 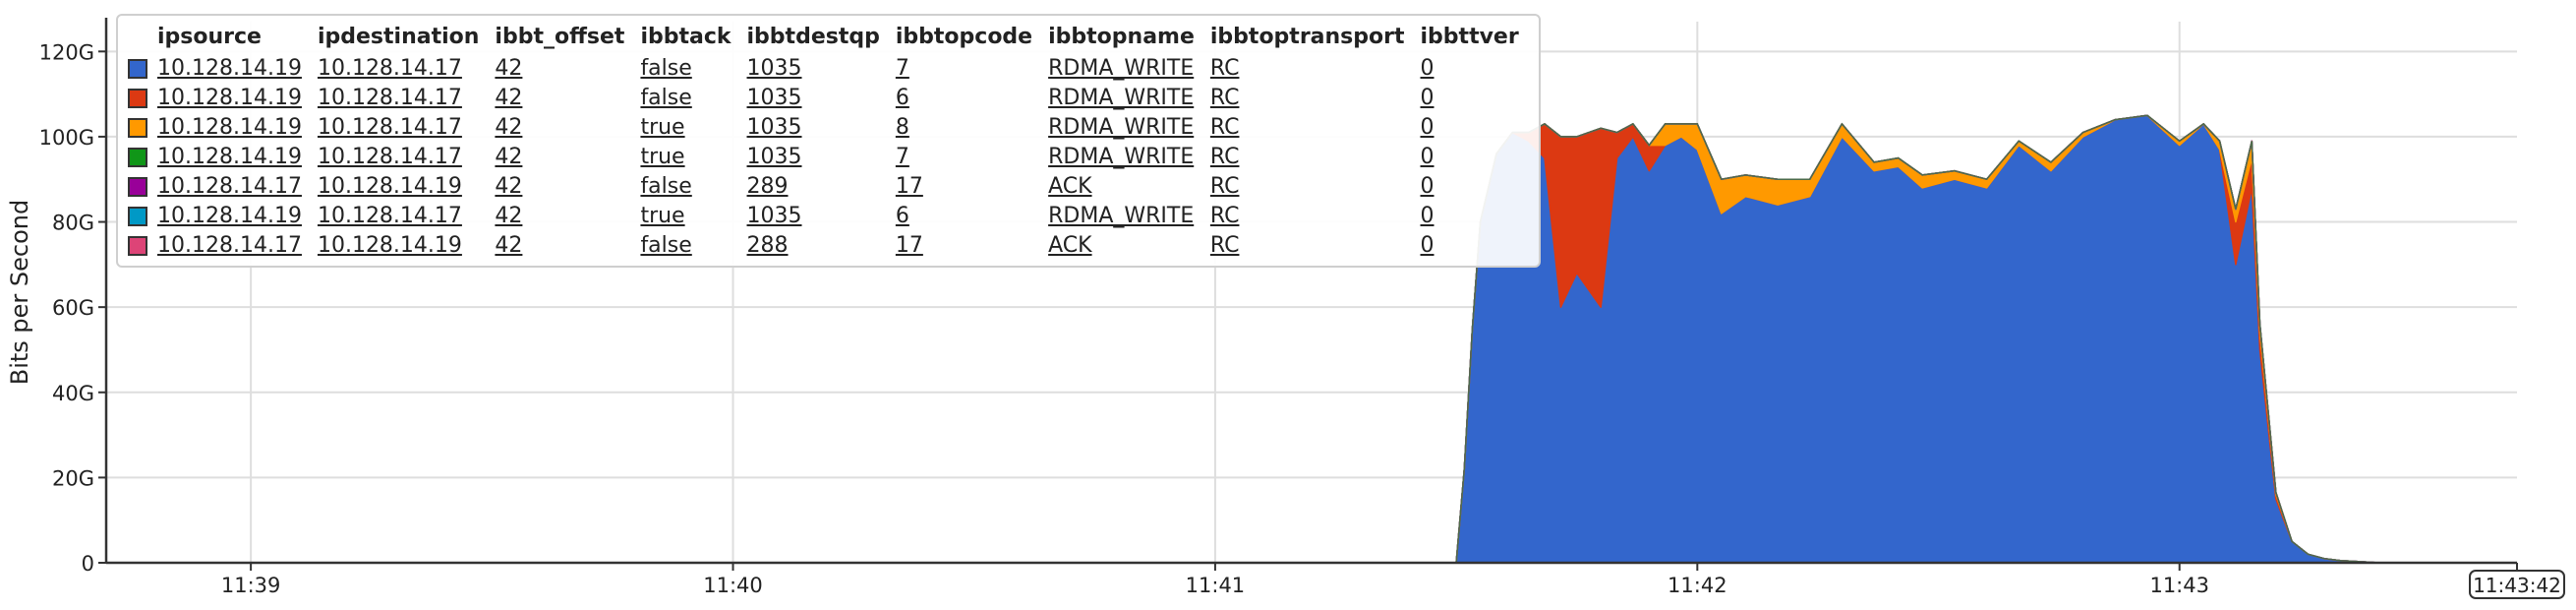 I want to click on x-tick-label: 11:39, so click(x=251, y=585).